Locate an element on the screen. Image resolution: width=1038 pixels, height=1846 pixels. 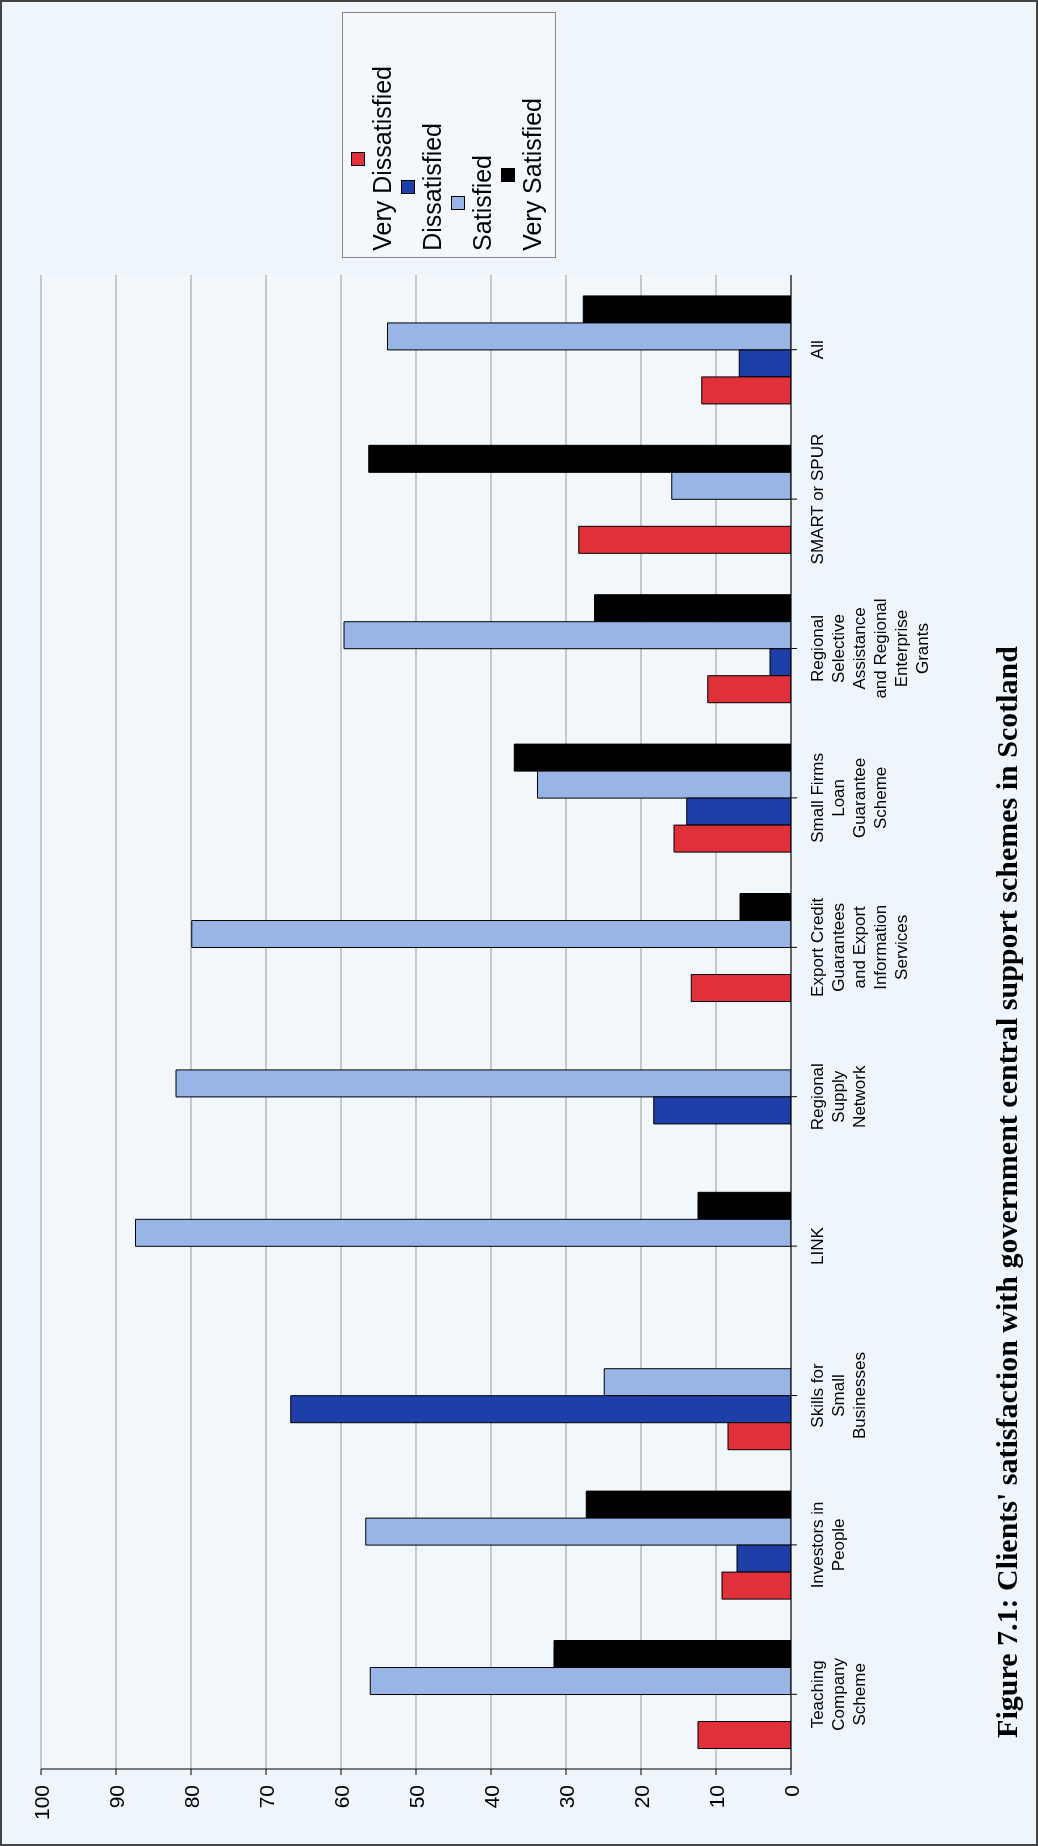
legend-label: Very Dissatisfied is located at coordinates (382, 158).